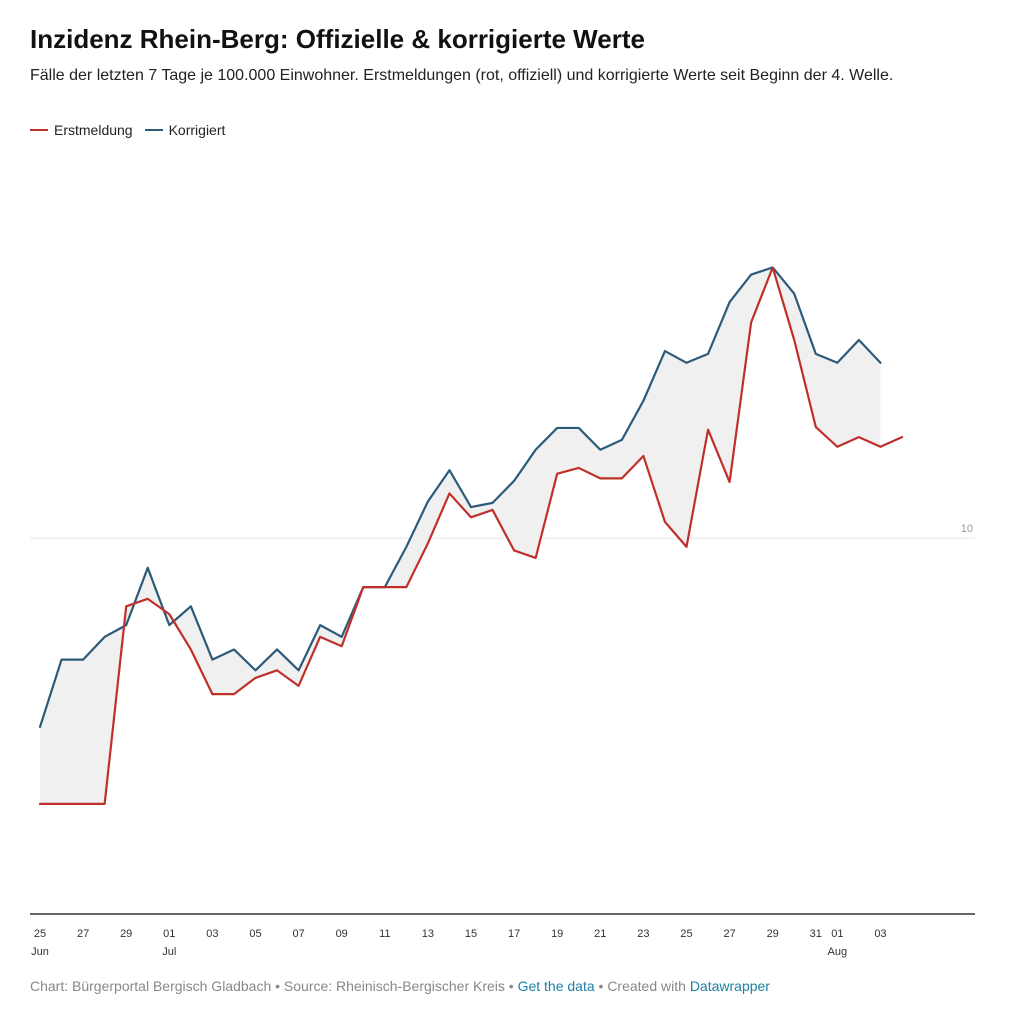  What do you see at coordinates (643, 934) in the screenshot?
I see `x-tick-label: 23` at bounding box center [643, 934].